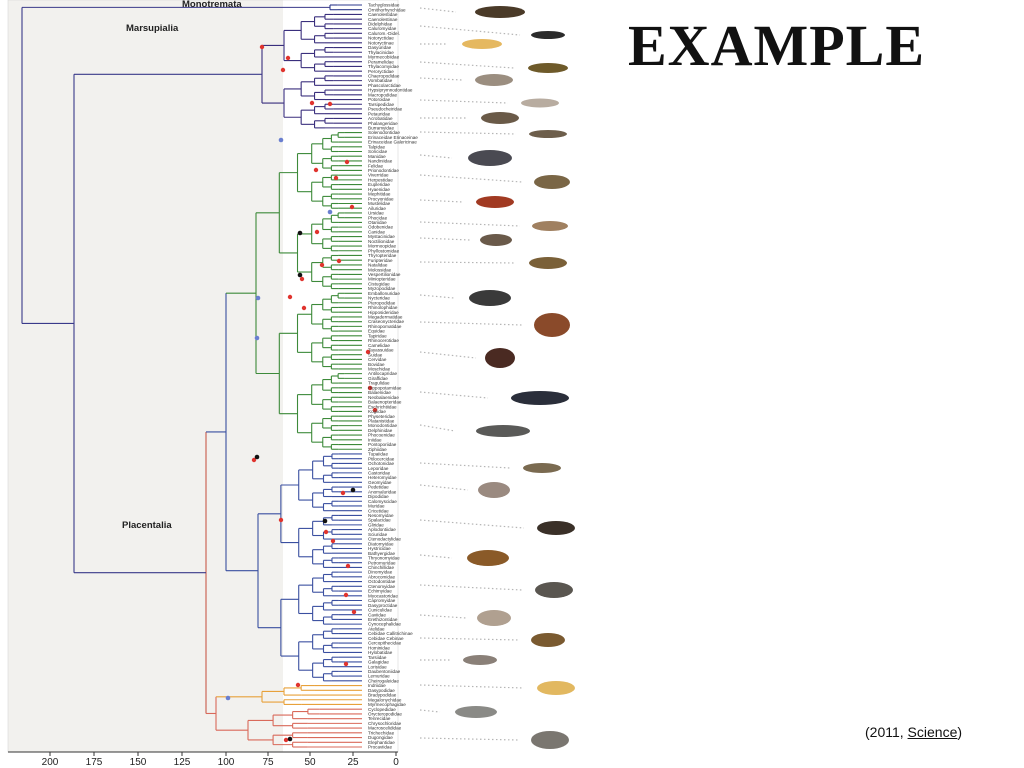 Image resolution: width=1024 pixels, height=768 pixels. Describe the element at coordinates (384, 33) in the screenshot. I see `taxon-label: Calurom.-Didel.` at that location.